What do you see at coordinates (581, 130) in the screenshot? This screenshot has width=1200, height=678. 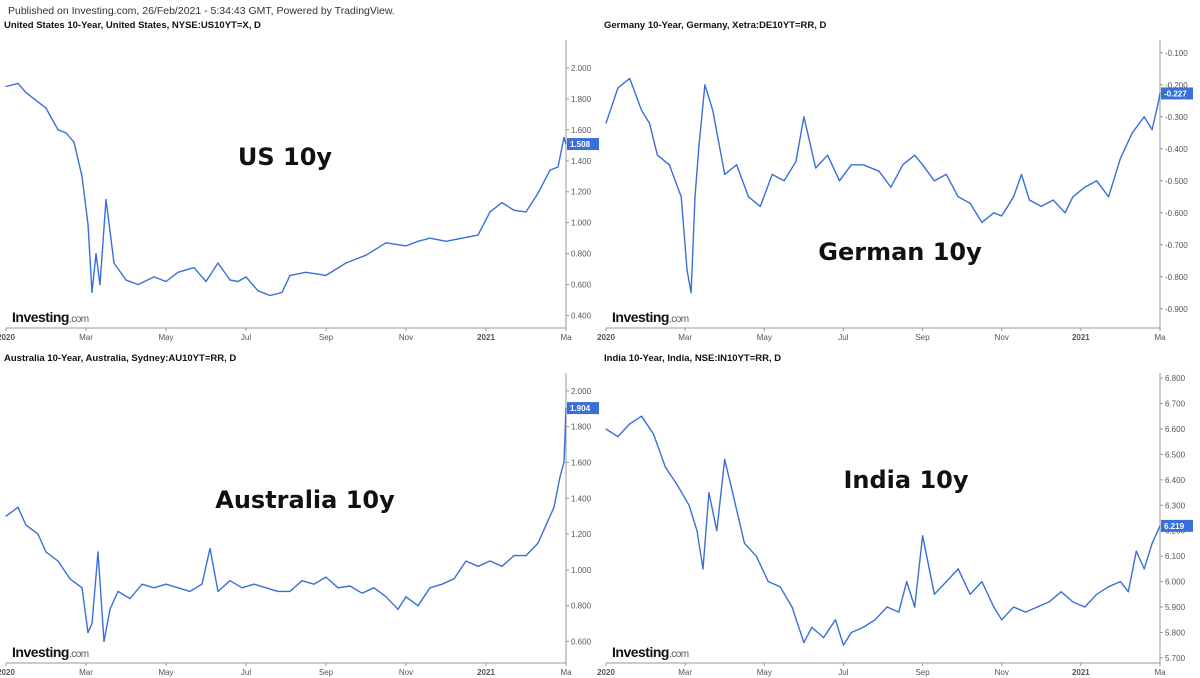 I see `y-tick-label: 1.600` at bounding box center [581, 130].